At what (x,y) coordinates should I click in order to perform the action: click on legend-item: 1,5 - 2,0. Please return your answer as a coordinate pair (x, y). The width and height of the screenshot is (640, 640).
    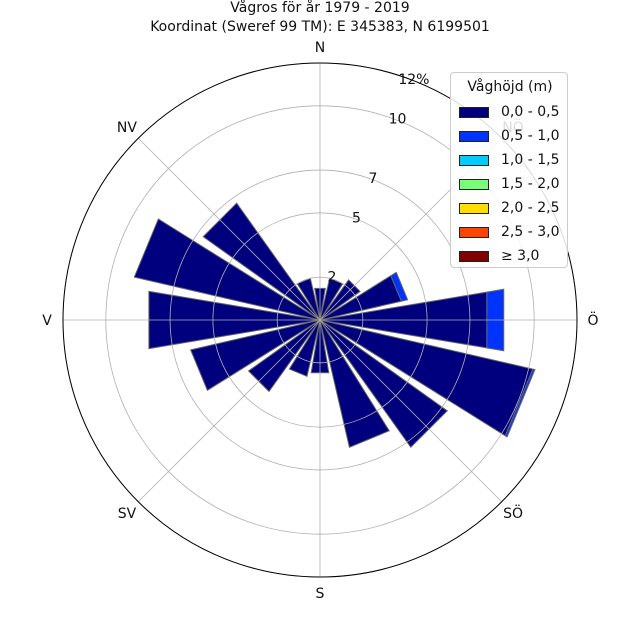
    Looking at the image, I should click on (509, 184).